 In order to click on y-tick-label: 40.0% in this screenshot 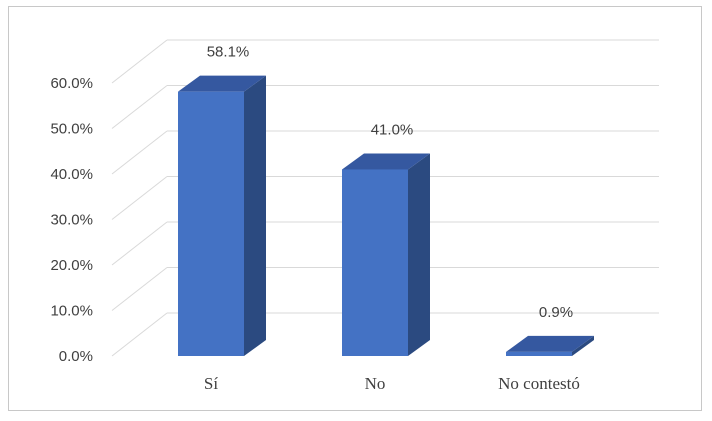, I will do `click(71, 174)`.